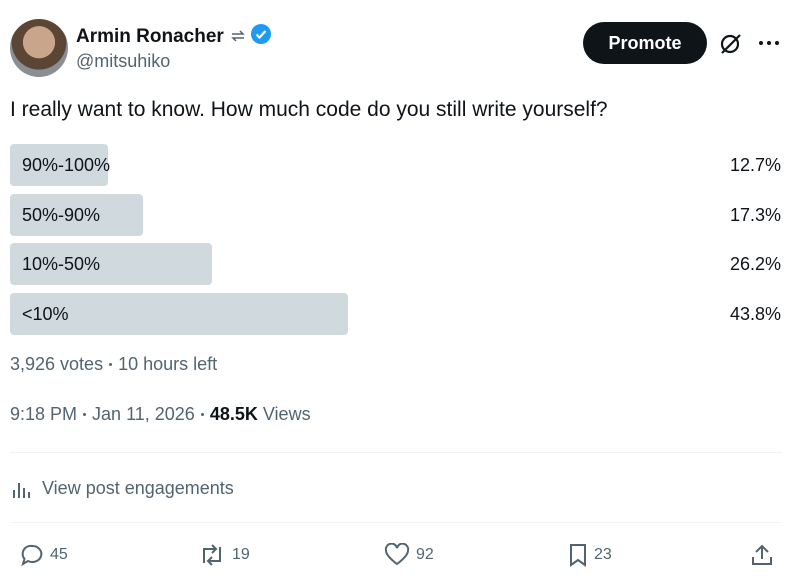 This screenshot has width=800, height=586. What do you see at coordinates (150, 36) in the screenshot?
I see `author-name-text: Armin Ronacher` at bounding box center [150, 36].